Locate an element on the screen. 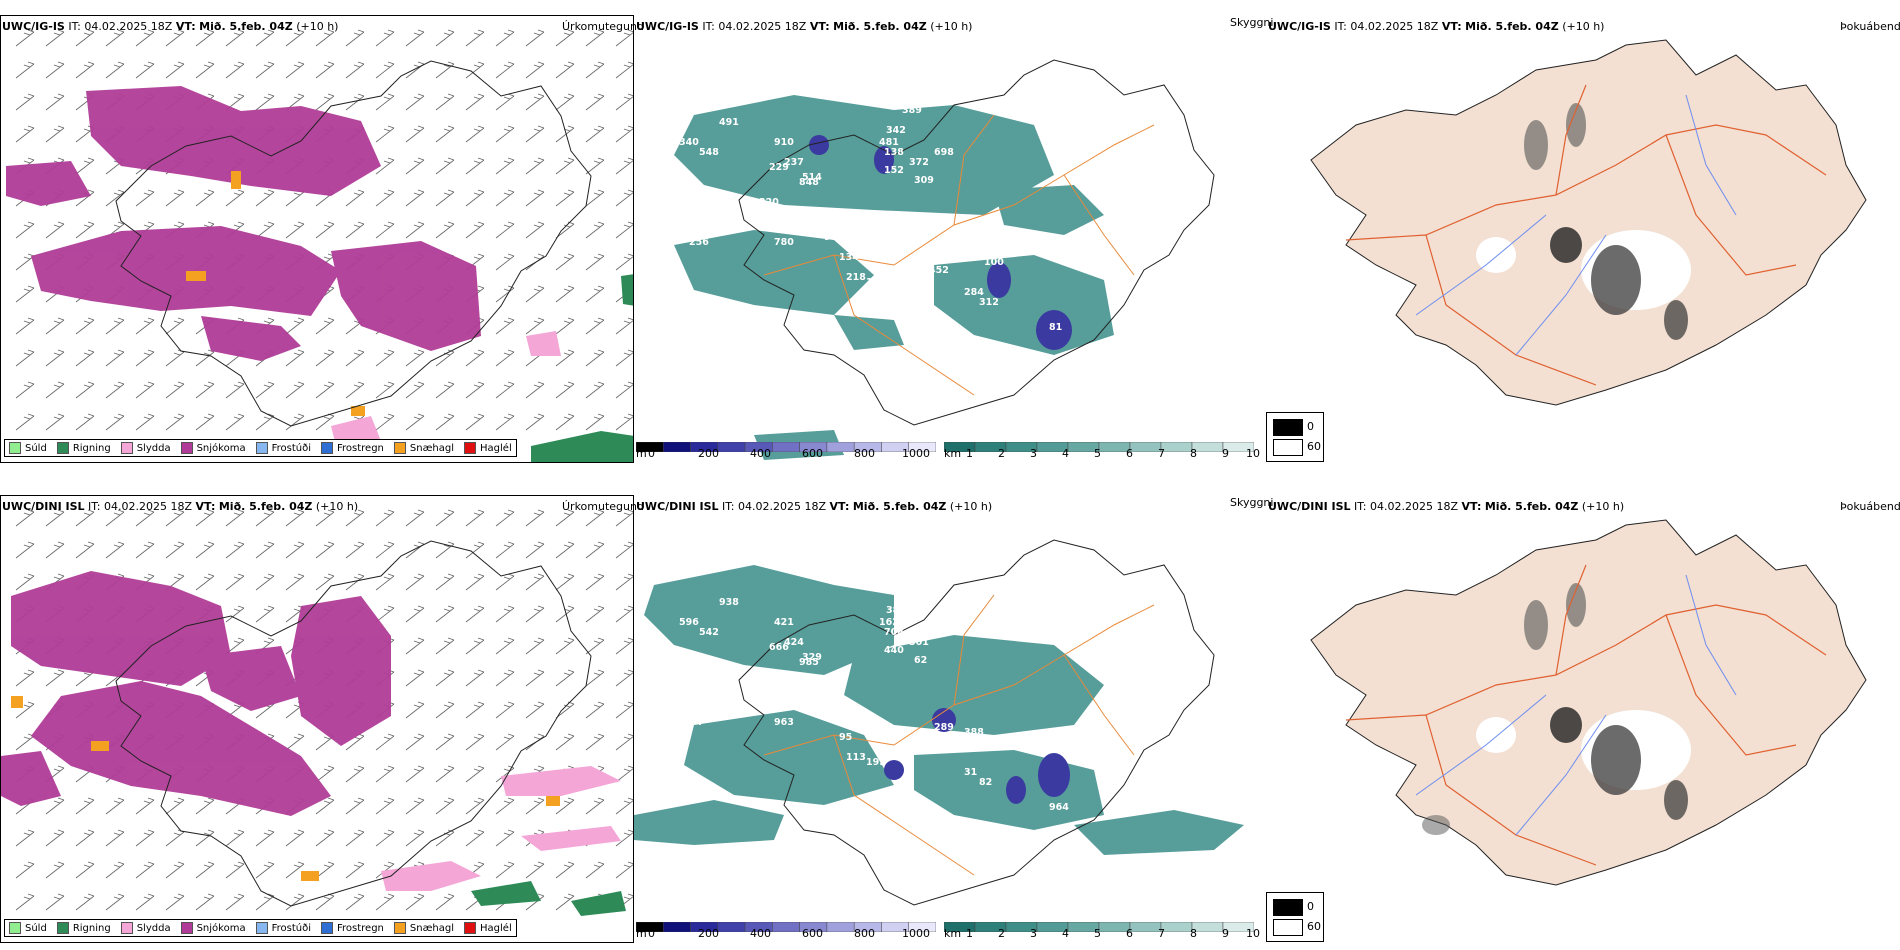 The width and height of the screenshot is (1900, 950). iceland-coastline-vis is located at coordinates (976, 242).